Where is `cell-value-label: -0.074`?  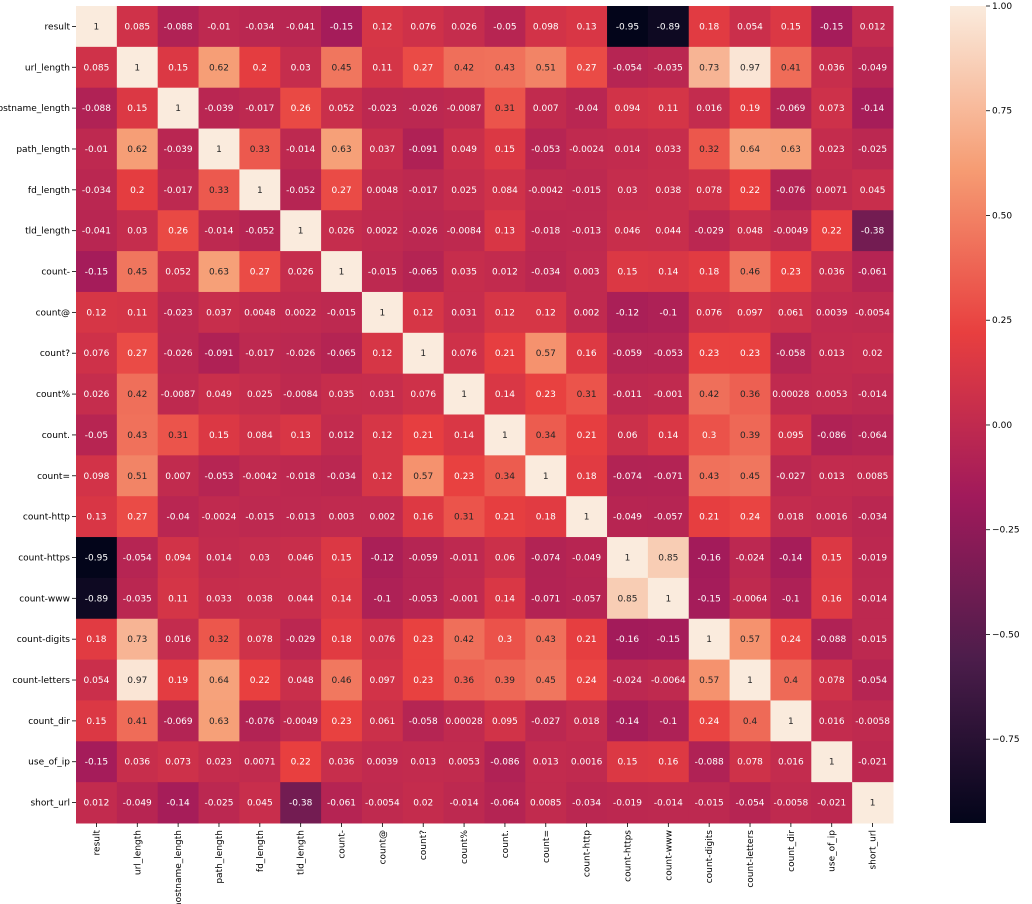 cell-value-label: -0.074 is located at coordinates (627, 477).